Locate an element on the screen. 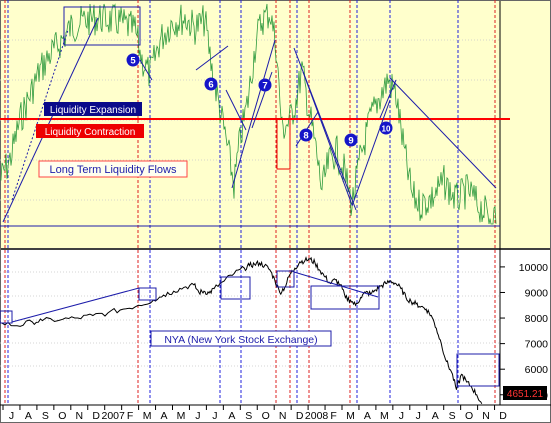  marker-label: 7 is located at coordinates (264, 86).